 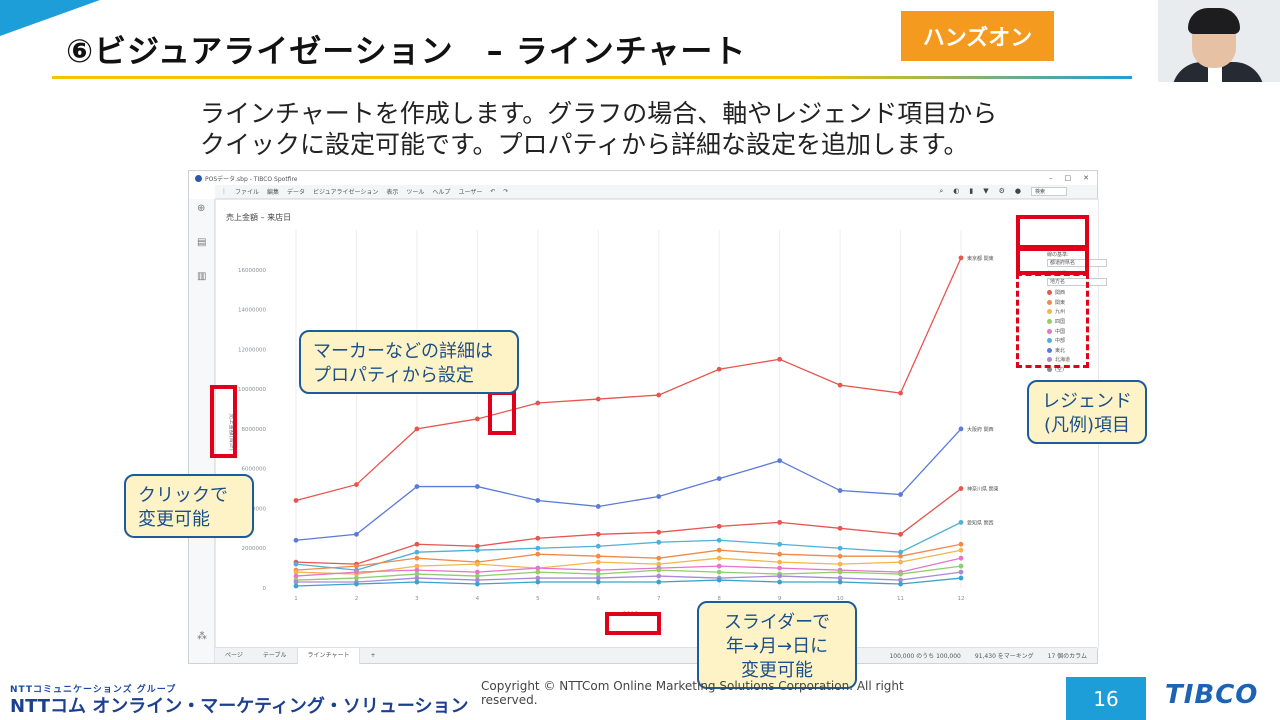 What do you see at coordinates (1077, 360) in the screenshot?
I see `legend-item: 北海道` at bounding box center [1077, 360].